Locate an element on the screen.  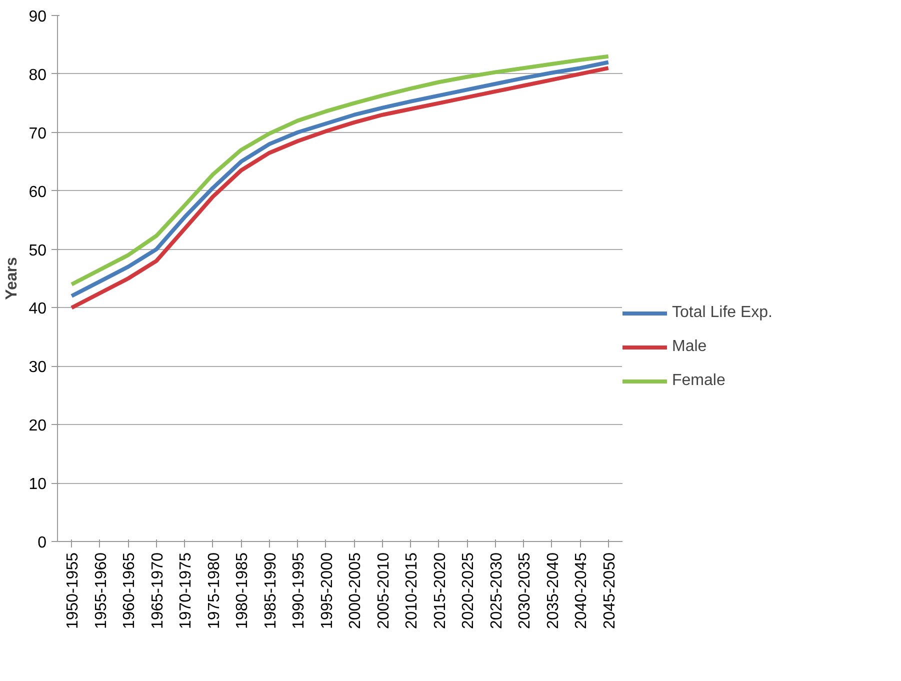
x-tick-label: 2030-2035 is located at coordinates (525, 591).